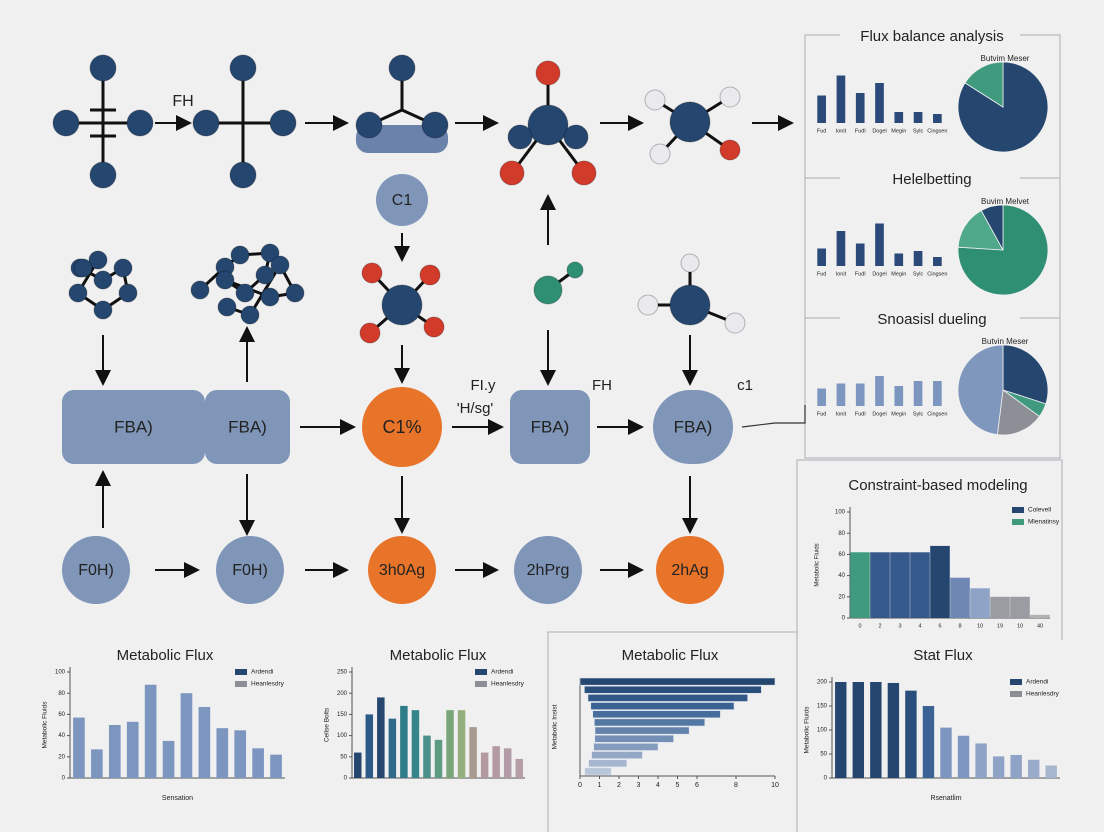 This screenshot has width=1104, height=832. I want to click on panel-title: Helelbetting, so click(931, 179).